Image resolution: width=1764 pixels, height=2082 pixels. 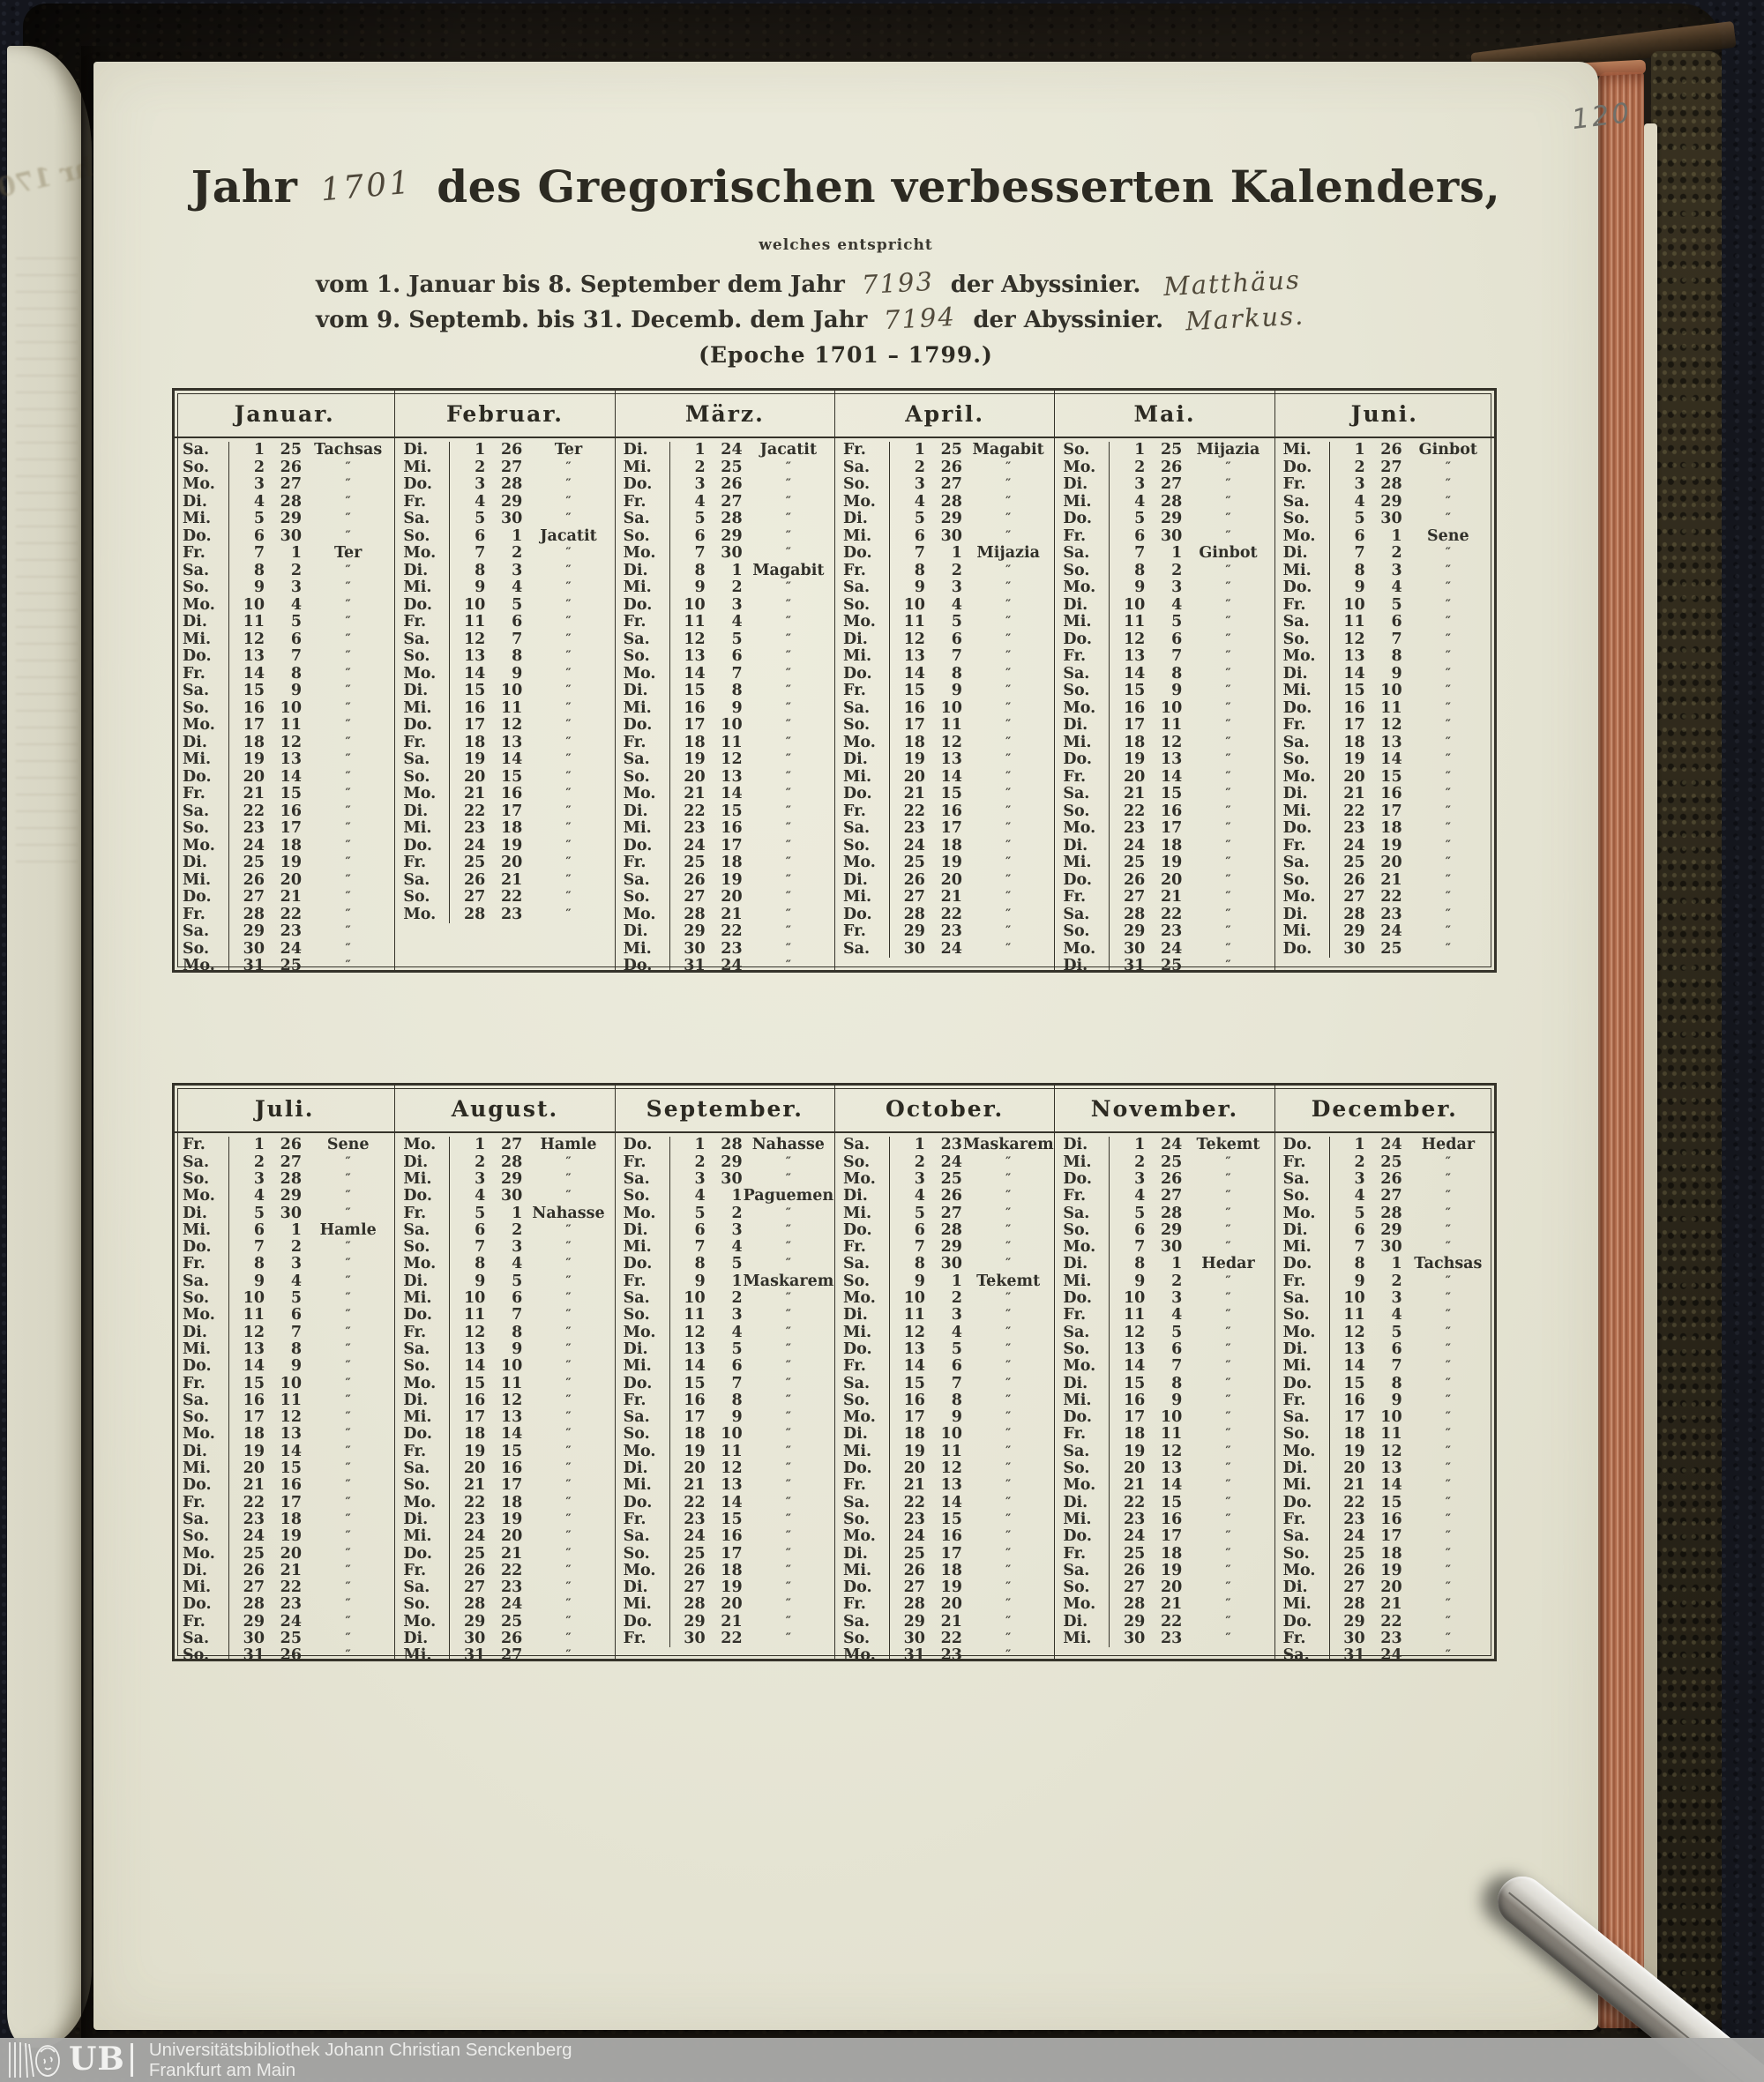 I want to click on gregorian-day-cell: 26, so click(x=1134, y=1570).